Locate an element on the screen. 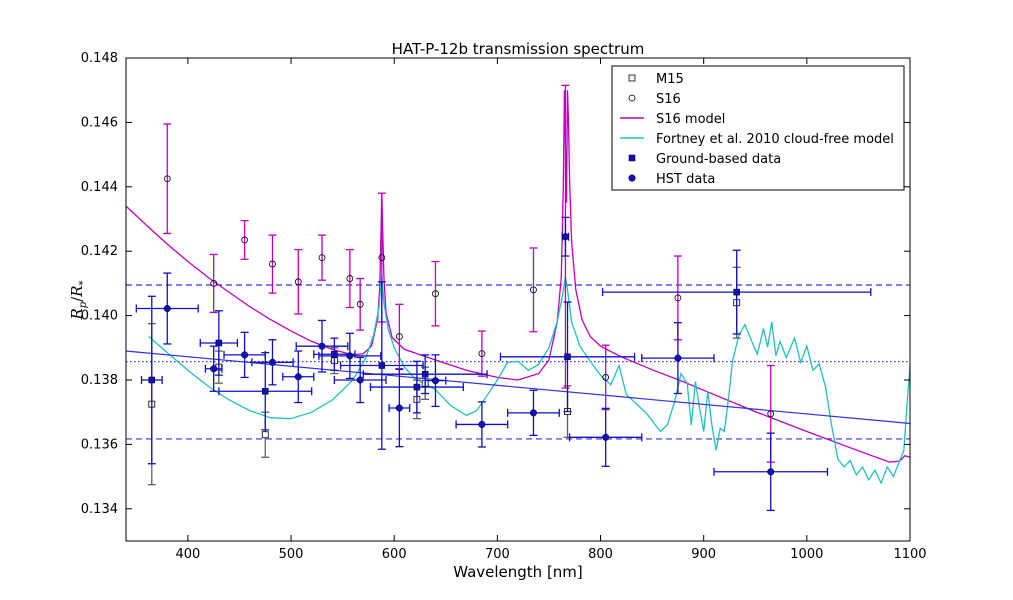  x-axis-label: Wavelength [nm] is located at coordinates (518, 572).